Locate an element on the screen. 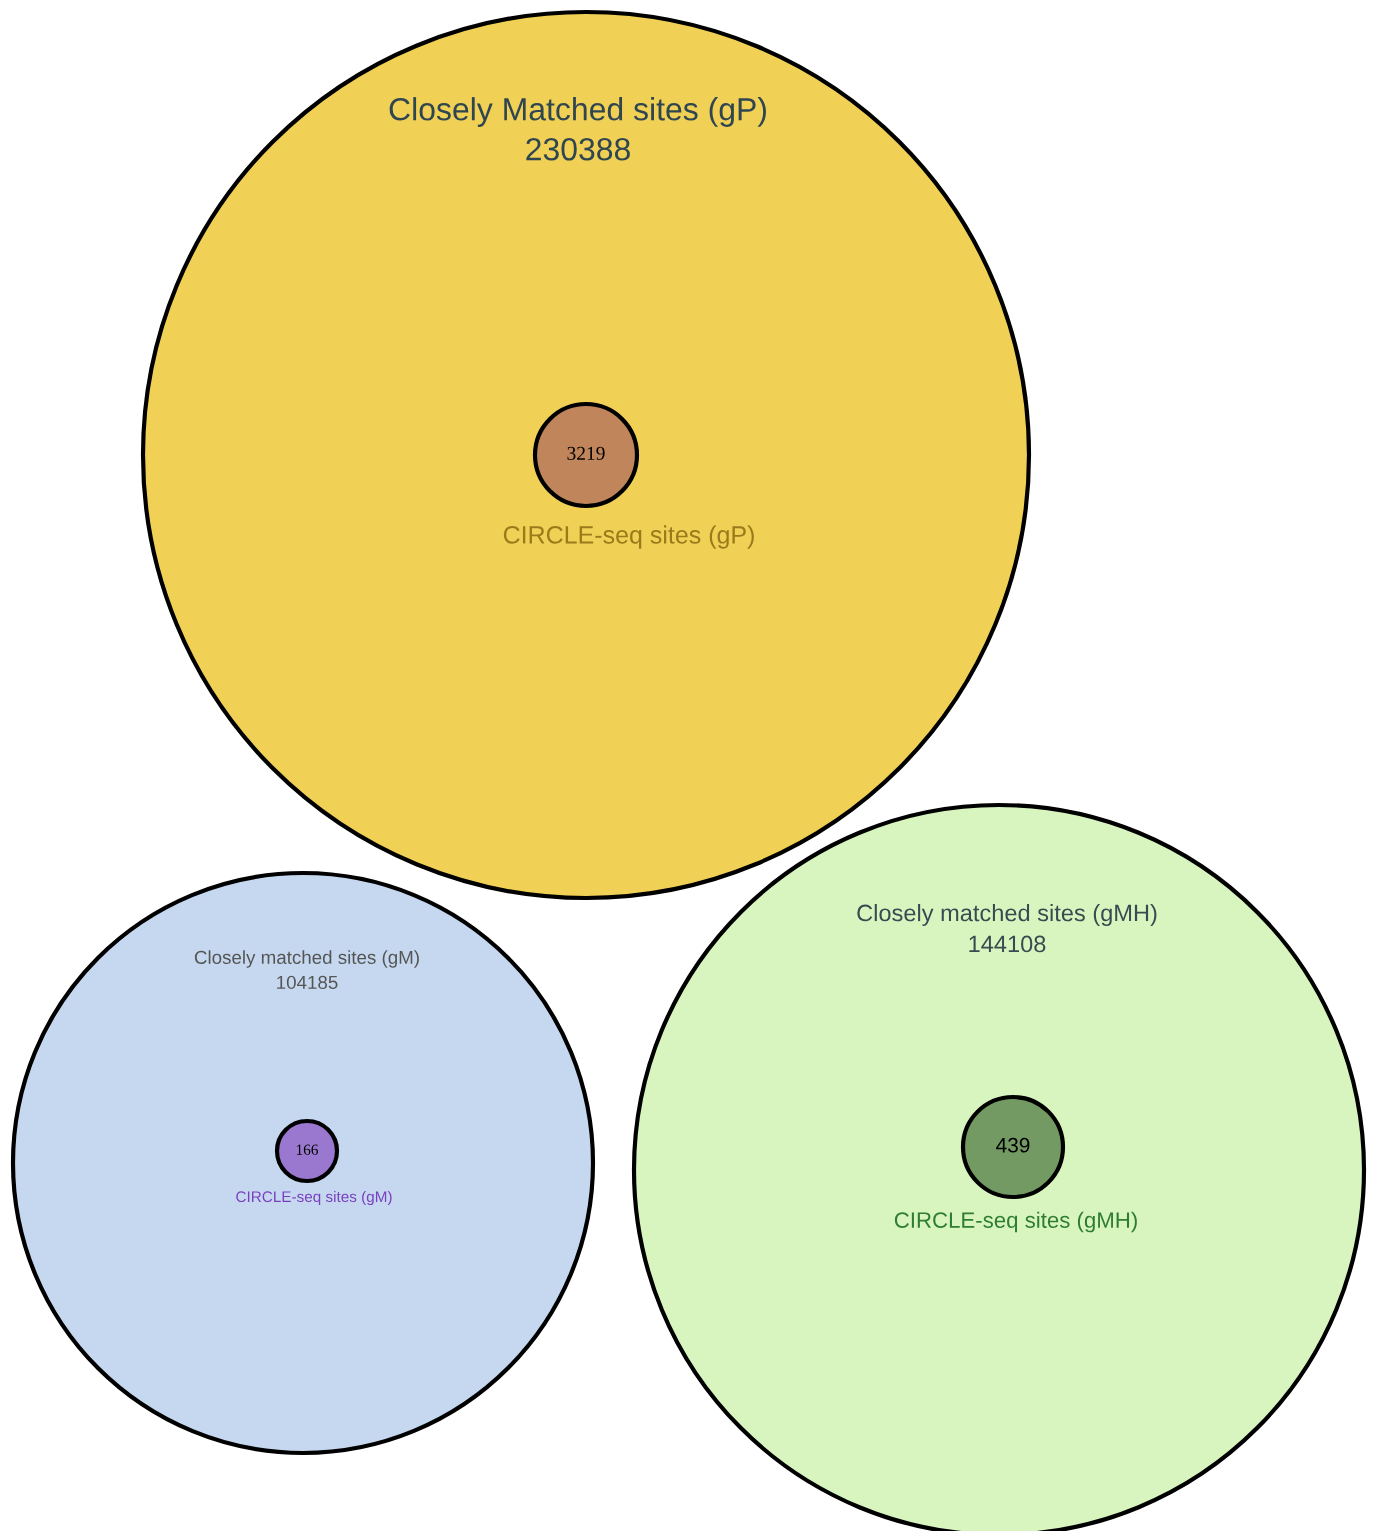 This screenshot has height=1531, width=1373. data-label: 439 is located at coordinates (1013, 1145).